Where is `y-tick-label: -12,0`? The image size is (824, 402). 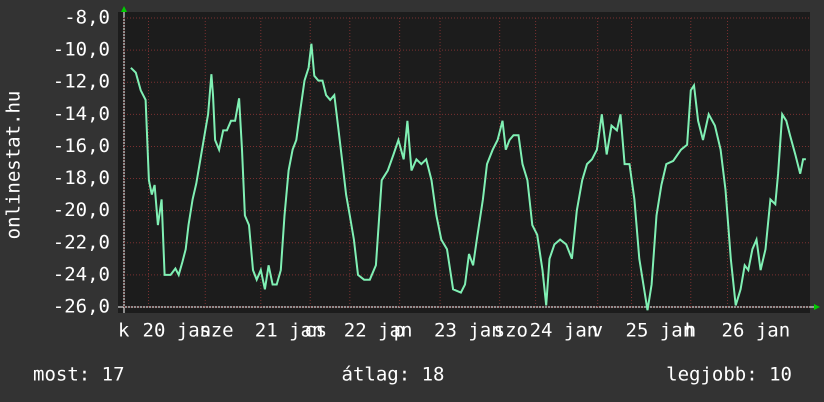
y-tick-label: -12,0 is located at coordinates (81, 82).